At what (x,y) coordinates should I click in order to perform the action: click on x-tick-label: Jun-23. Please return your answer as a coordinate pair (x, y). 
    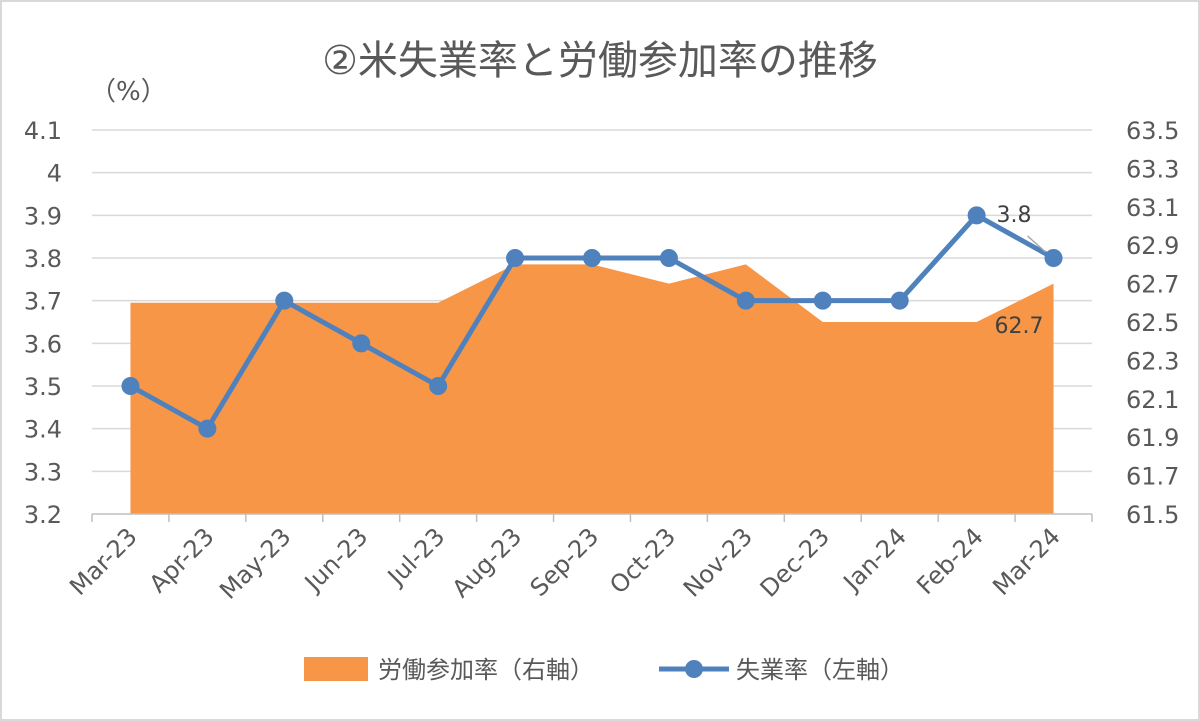
    Looking at the image, I should click on (335, 559).